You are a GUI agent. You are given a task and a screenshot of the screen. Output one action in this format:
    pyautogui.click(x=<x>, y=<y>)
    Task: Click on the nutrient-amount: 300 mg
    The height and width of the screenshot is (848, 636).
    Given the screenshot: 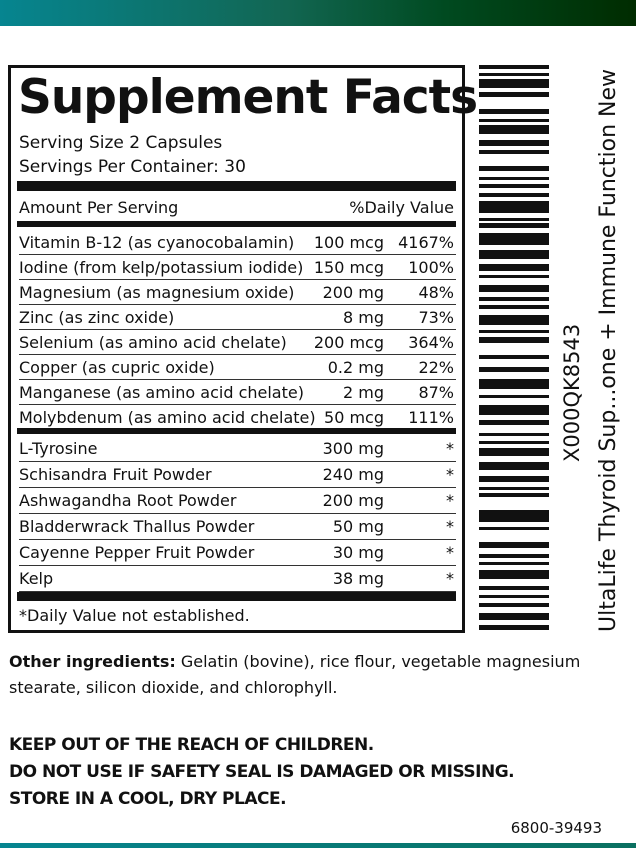 What is the action you would take?
    pyautogui.click(x=353, y=448)
    